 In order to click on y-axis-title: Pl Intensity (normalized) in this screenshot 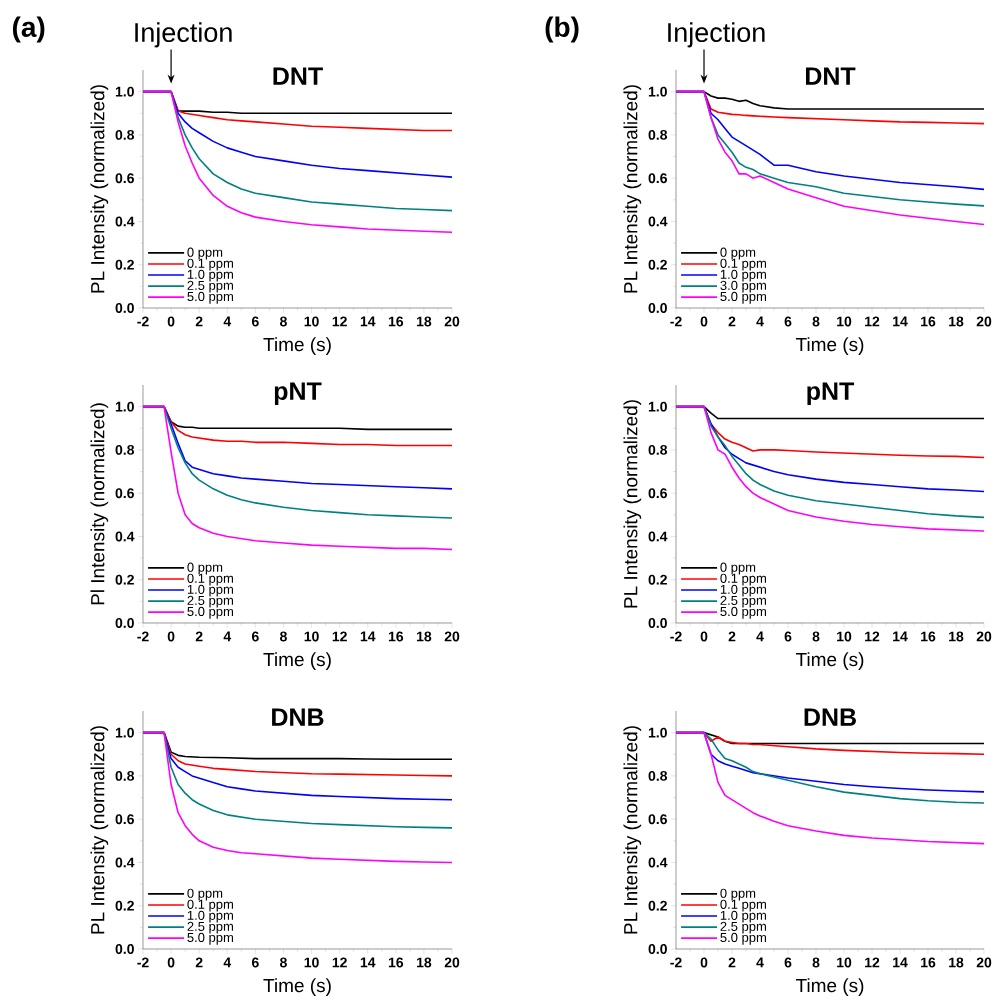, I will do `click(99, 504)`.